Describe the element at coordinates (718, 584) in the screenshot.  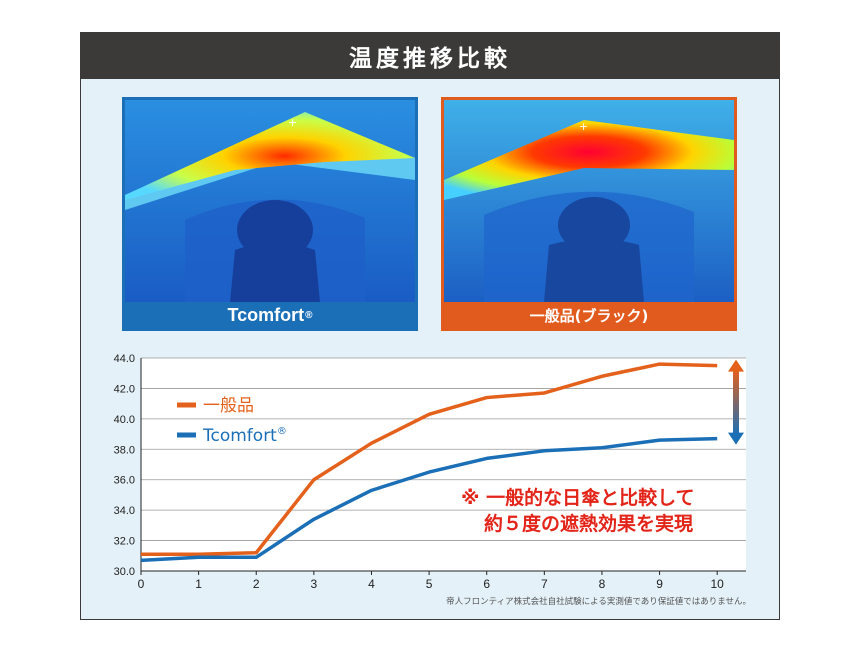
I see `x-tick-label: 10` at that location.